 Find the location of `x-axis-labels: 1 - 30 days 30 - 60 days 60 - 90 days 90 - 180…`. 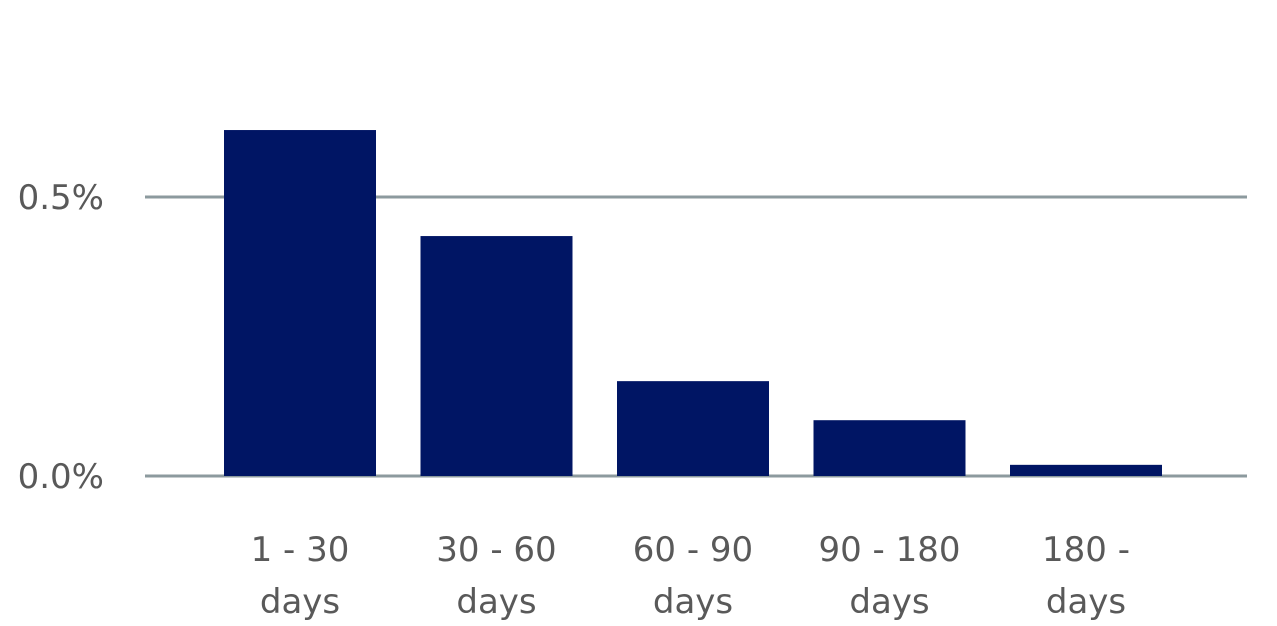

x-axis-labels: 1 - 30 days 30 - 60 days 60 - 90 days 90 - 180… is located at coordinates (690, 576).